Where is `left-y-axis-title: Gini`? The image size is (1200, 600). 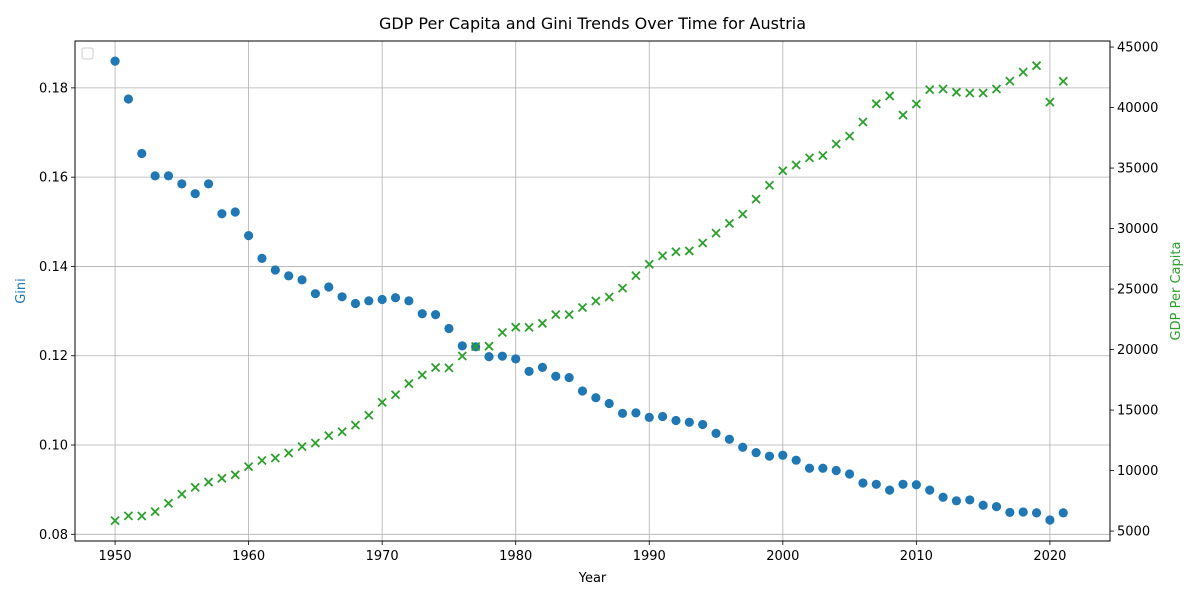
left-y-axis-title: Gini is located at coordinates (21, 291).